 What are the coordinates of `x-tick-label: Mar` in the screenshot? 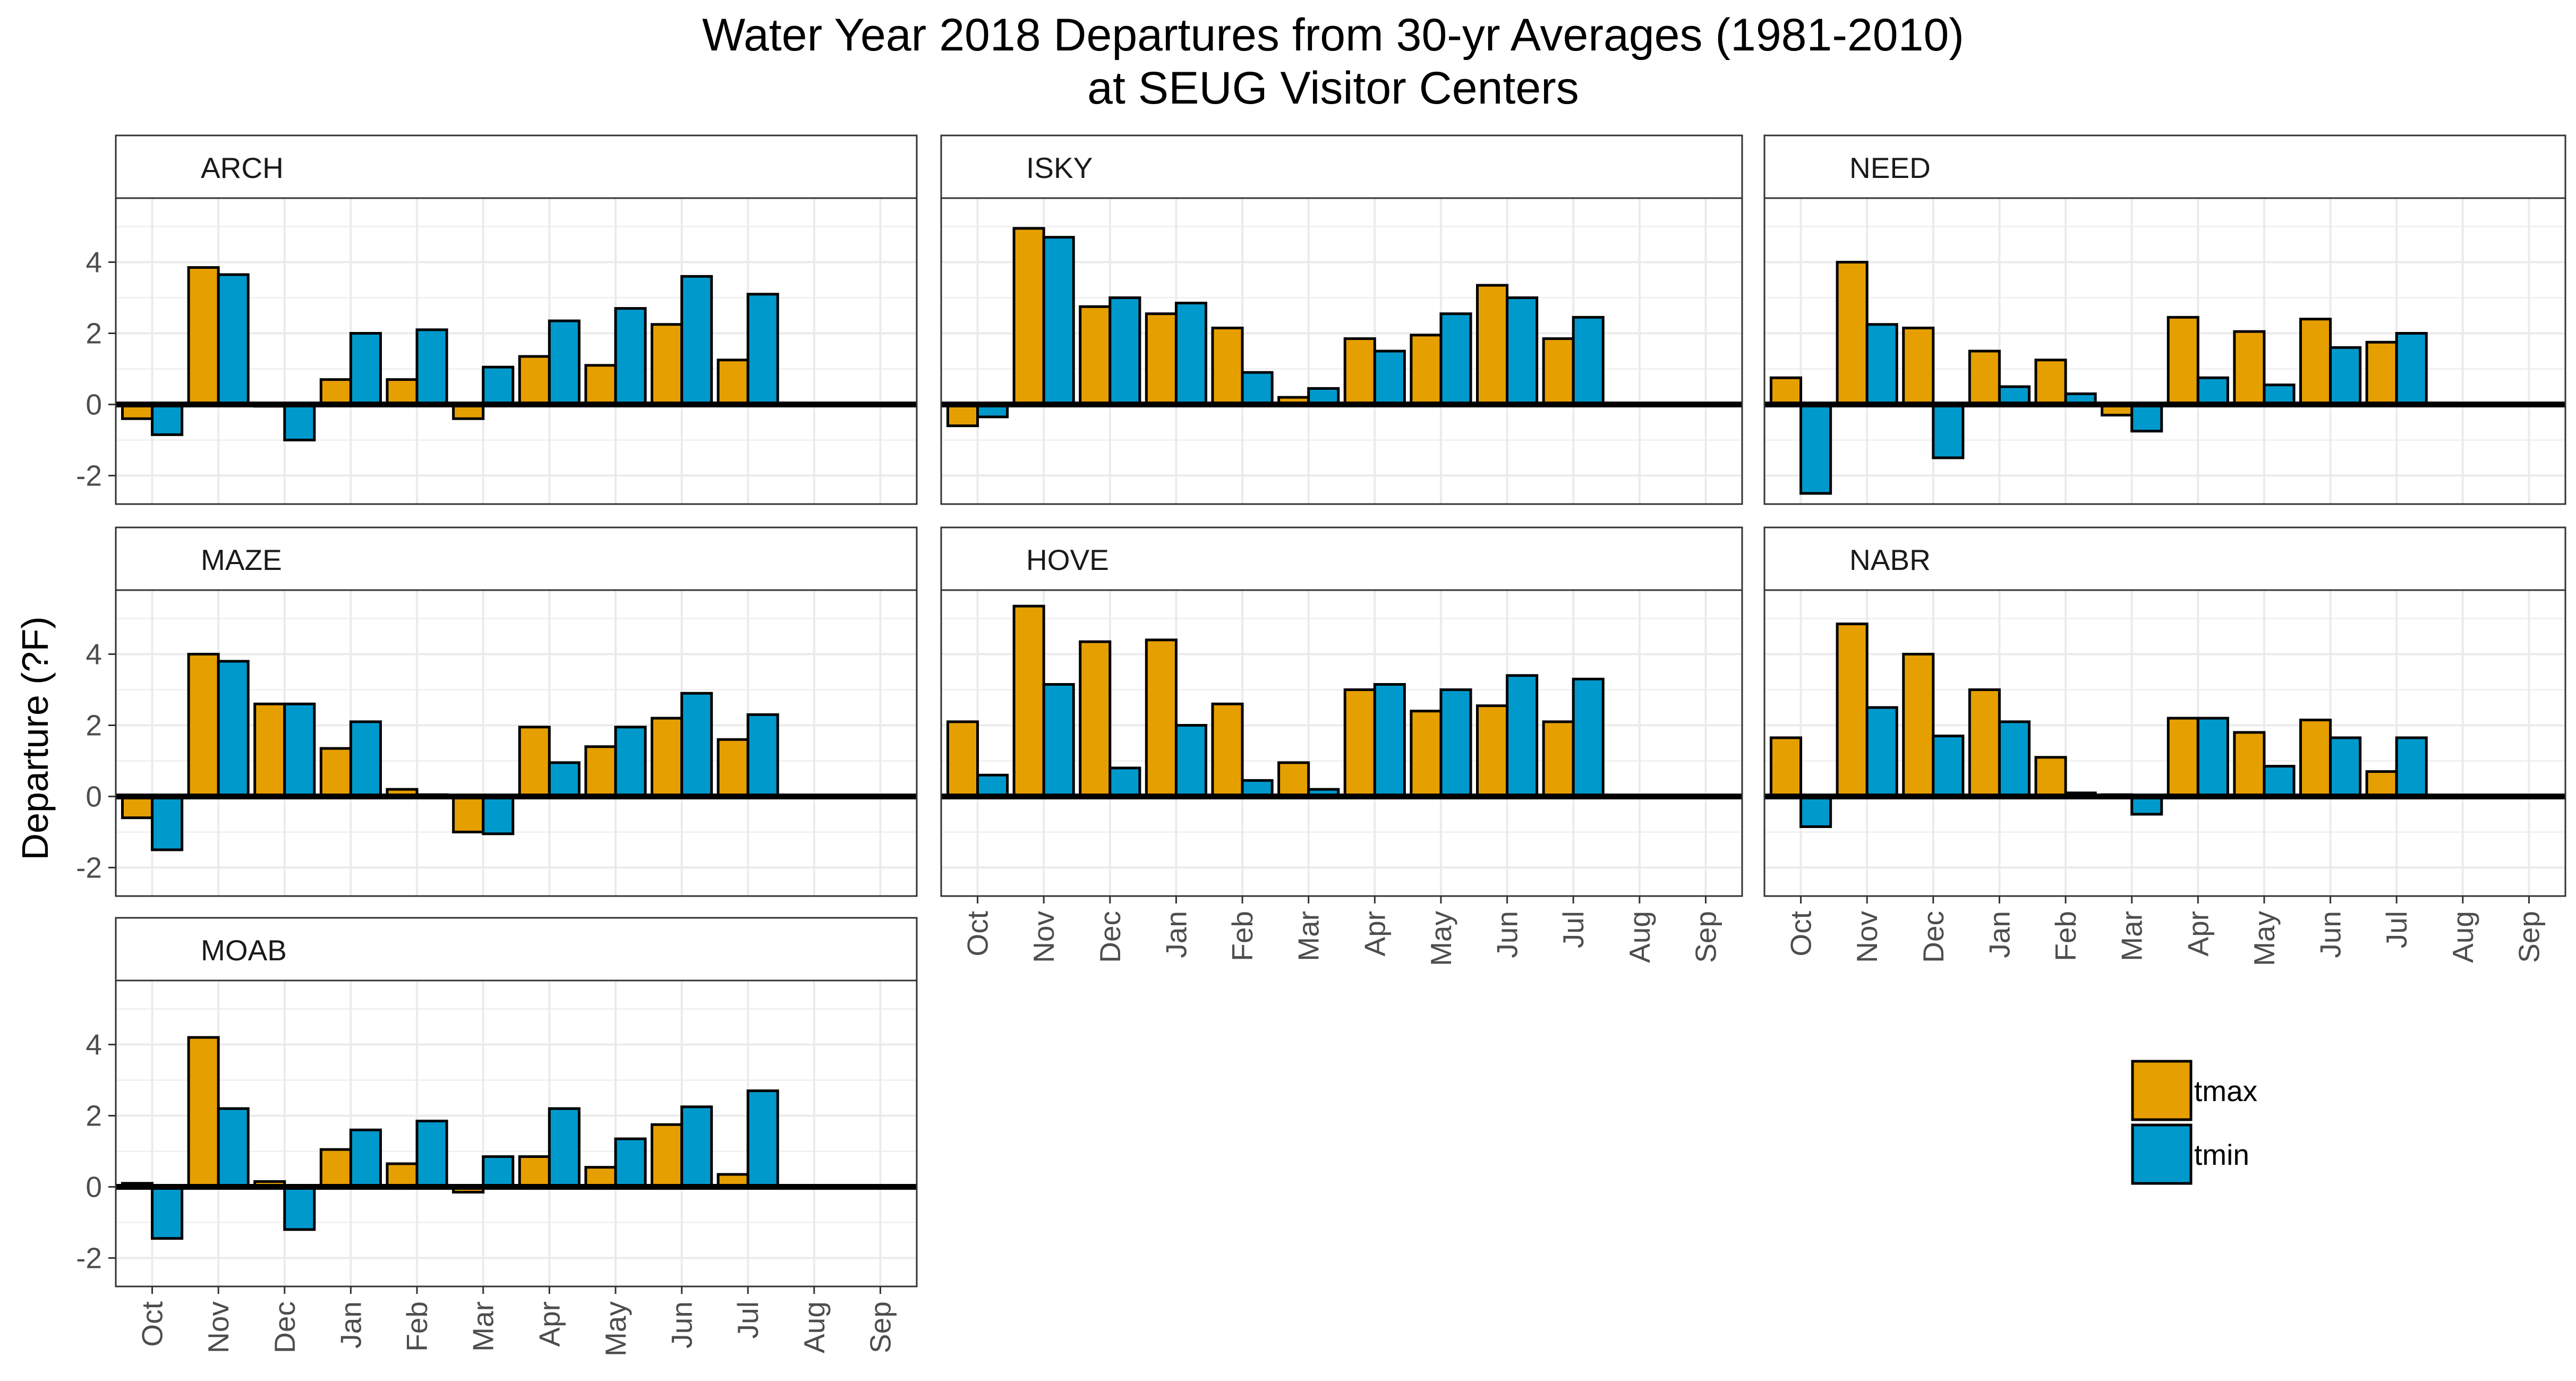 It's located at (2132, 936).